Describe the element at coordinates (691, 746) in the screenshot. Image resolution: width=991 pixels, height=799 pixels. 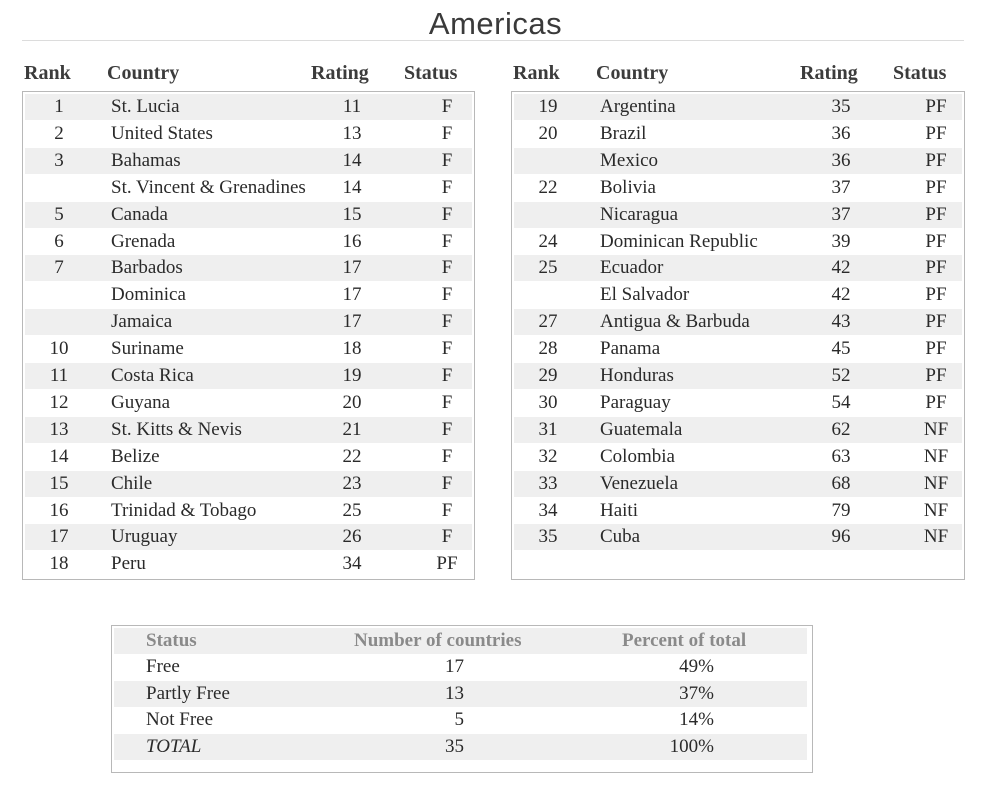
I see `summary-percent-cell: 100%` at that location.